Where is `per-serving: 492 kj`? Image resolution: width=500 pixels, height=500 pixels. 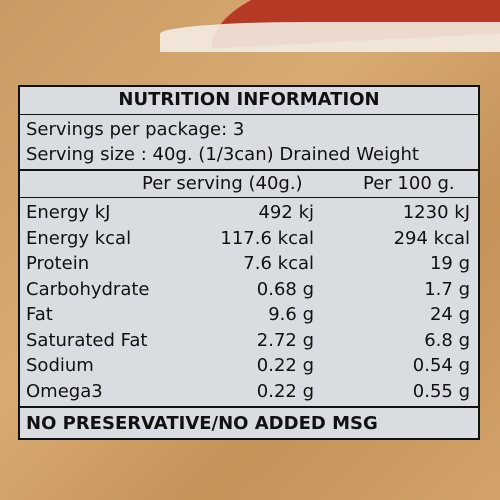
per-serving: 492 kj is located at coordinates (286, 212).